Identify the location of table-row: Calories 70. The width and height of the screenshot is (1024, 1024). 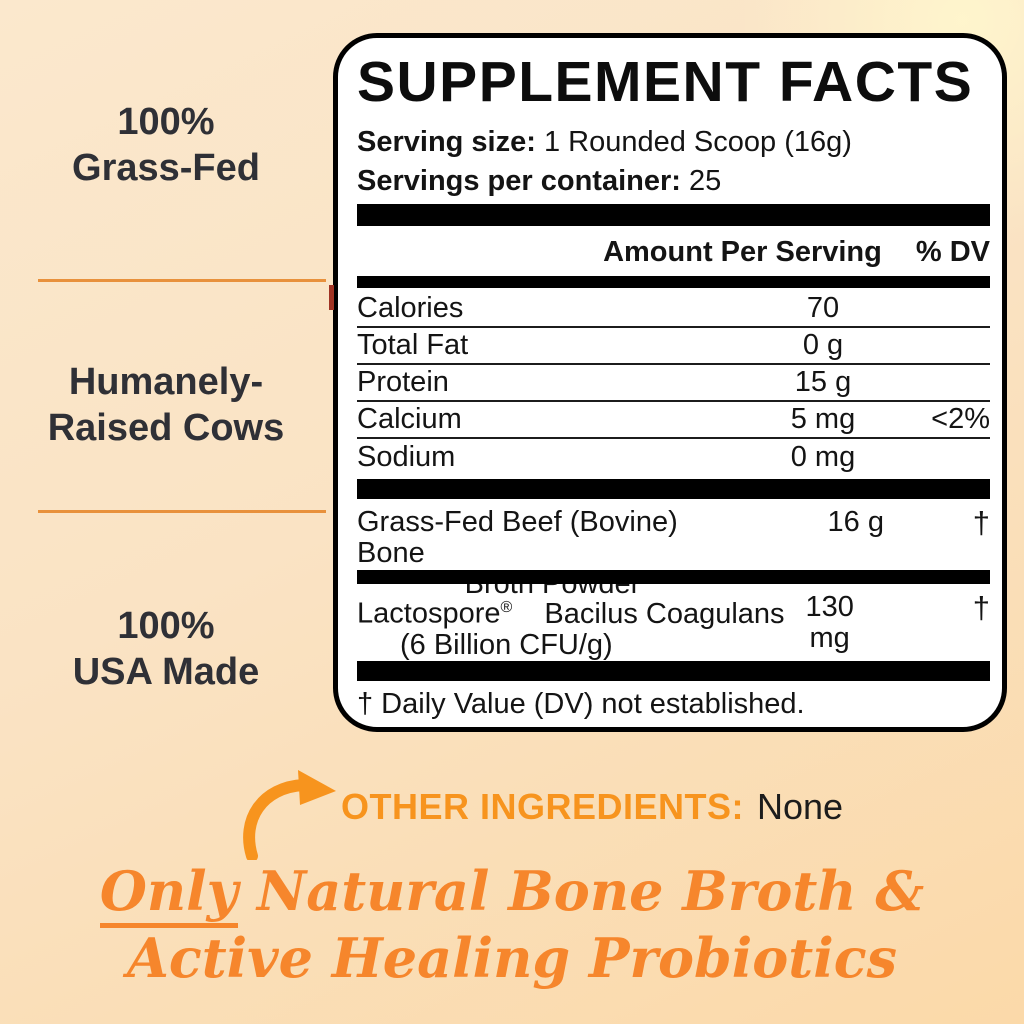
(673, 309).